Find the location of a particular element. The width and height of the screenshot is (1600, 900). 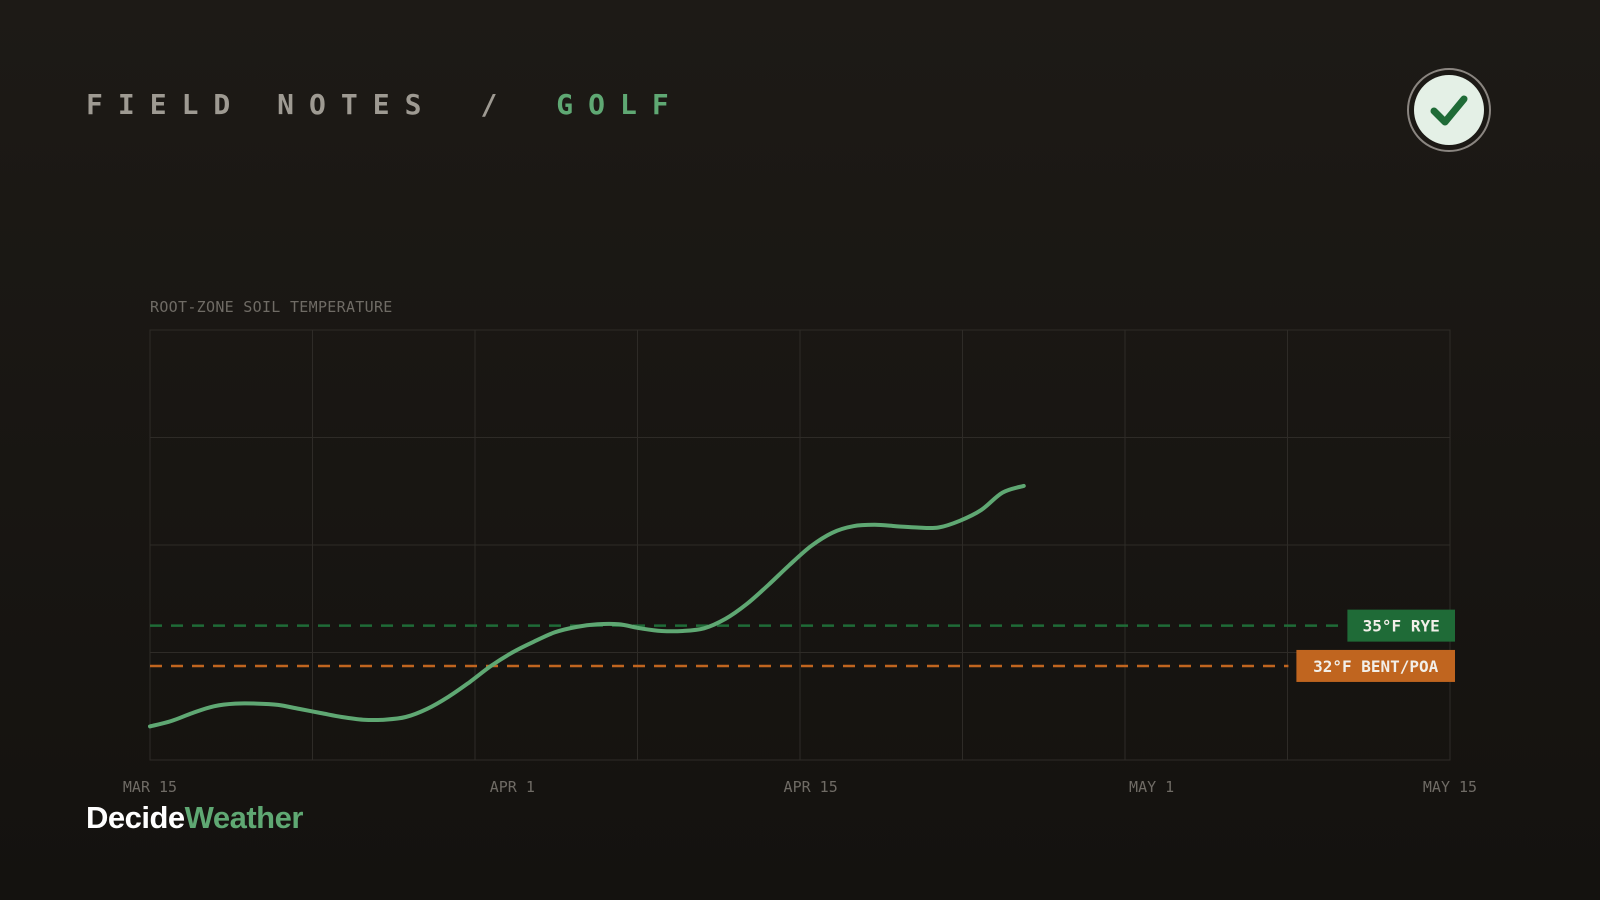

threshold-label: 32°F BENT/POA is located at coordinates (1376, 666).